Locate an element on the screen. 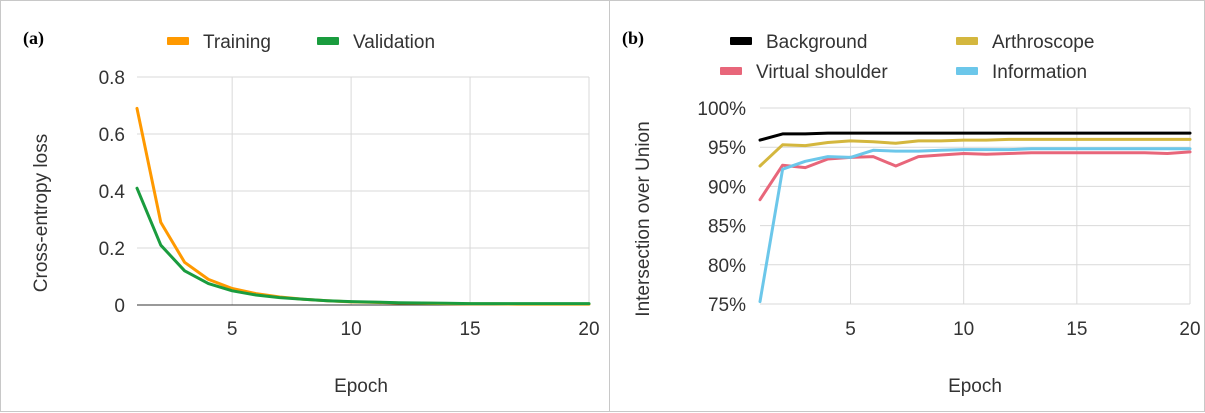  series-line-virtual-shoulder is located at coordinates (975, 176).